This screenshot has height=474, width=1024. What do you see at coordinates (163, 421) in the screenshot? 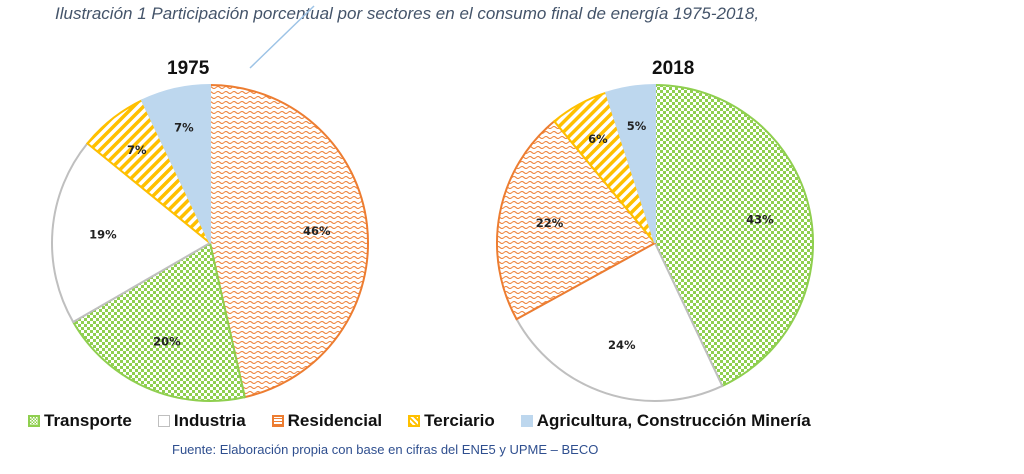
I see `industria-swatch-icon` at bounding box center [163, 421].